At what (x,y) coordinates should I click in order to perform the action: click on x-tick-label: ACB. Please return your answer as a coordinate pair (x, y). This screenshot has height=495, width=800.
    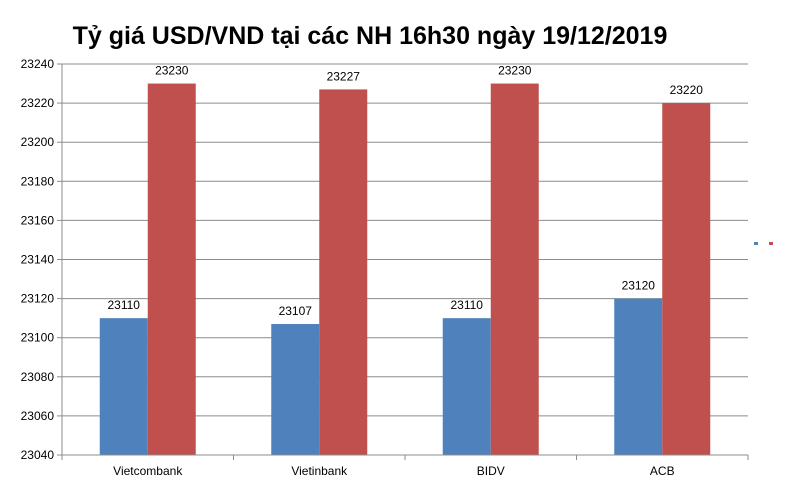
    Looking at the image, I should click on (662, 471).